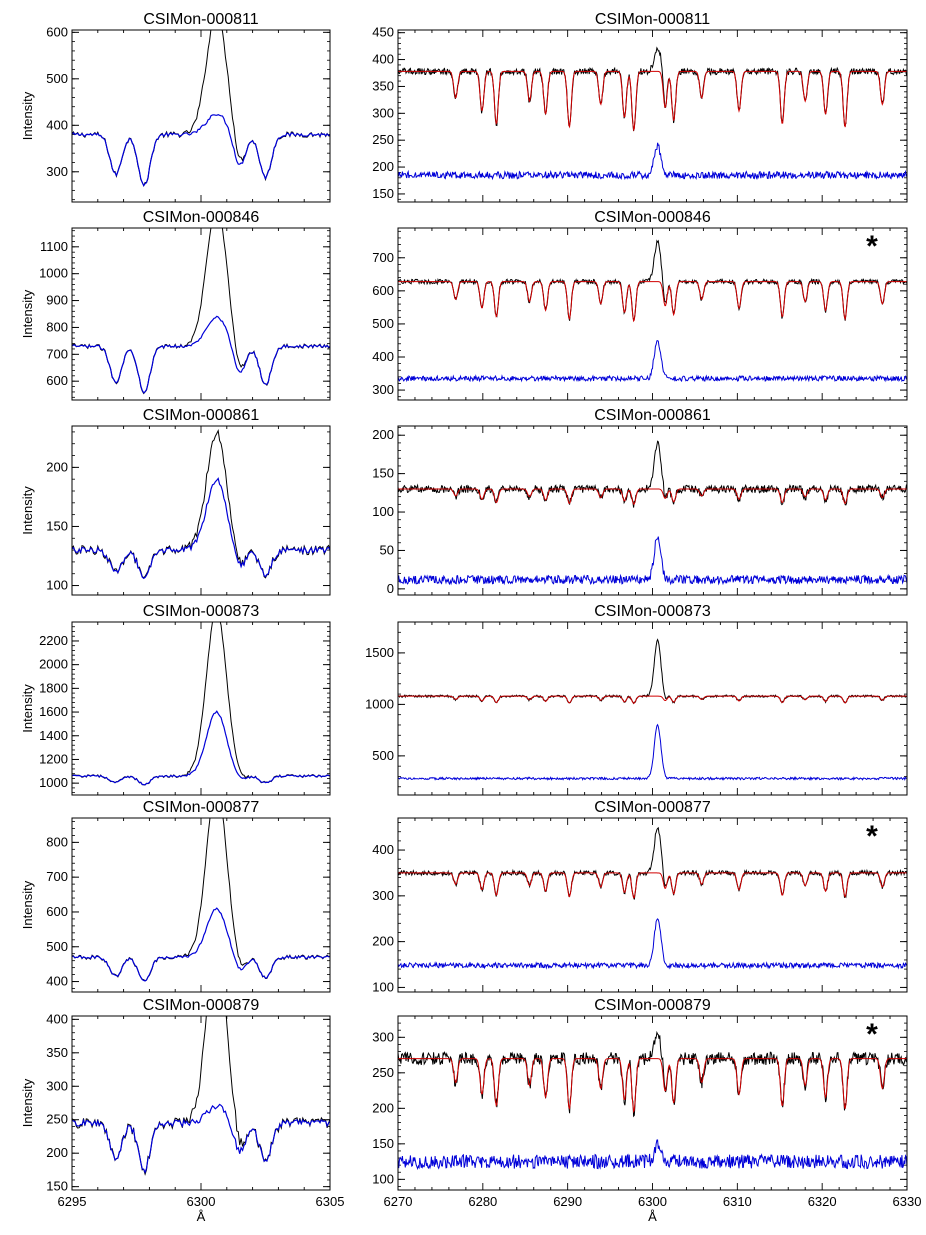 Image resolution: width=926 pixels, height=1235 pixels. What do you see at coordinates (390, 588) in the screenshot?
I see `y-tick-label: 0` at bounding box center [390, 588].